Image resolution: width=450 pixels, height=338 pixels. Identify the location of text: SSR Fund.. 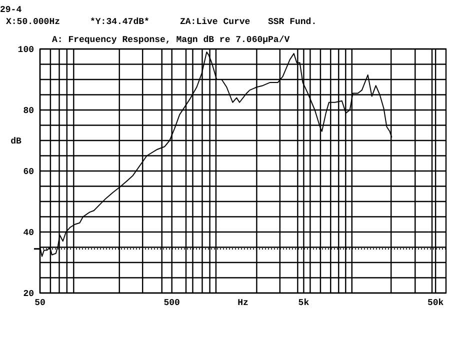
(292, 22).